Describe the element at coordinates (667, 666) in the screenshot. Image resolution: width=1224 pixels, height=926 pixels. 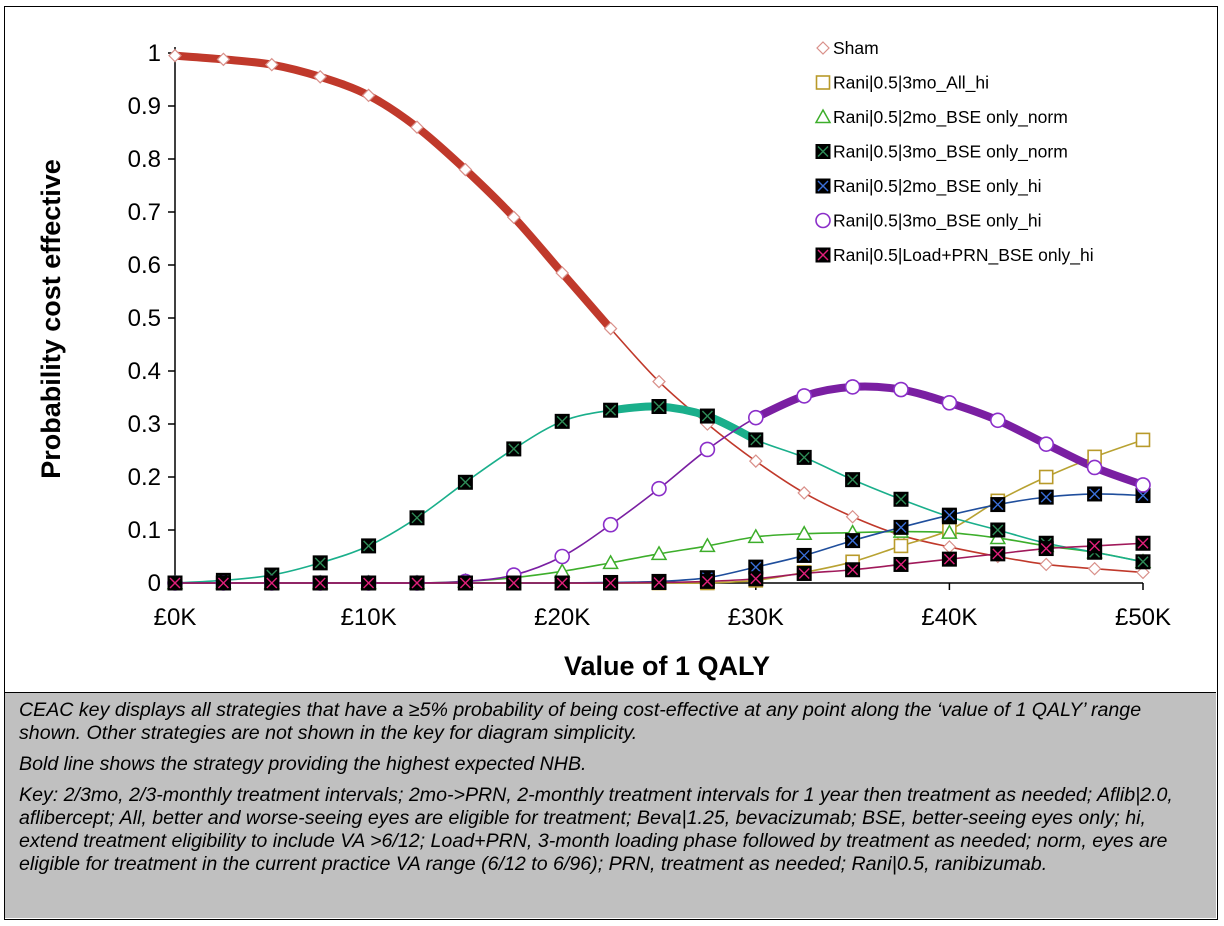
I see `x-axis-title: Value of 1 QALY` at that location.